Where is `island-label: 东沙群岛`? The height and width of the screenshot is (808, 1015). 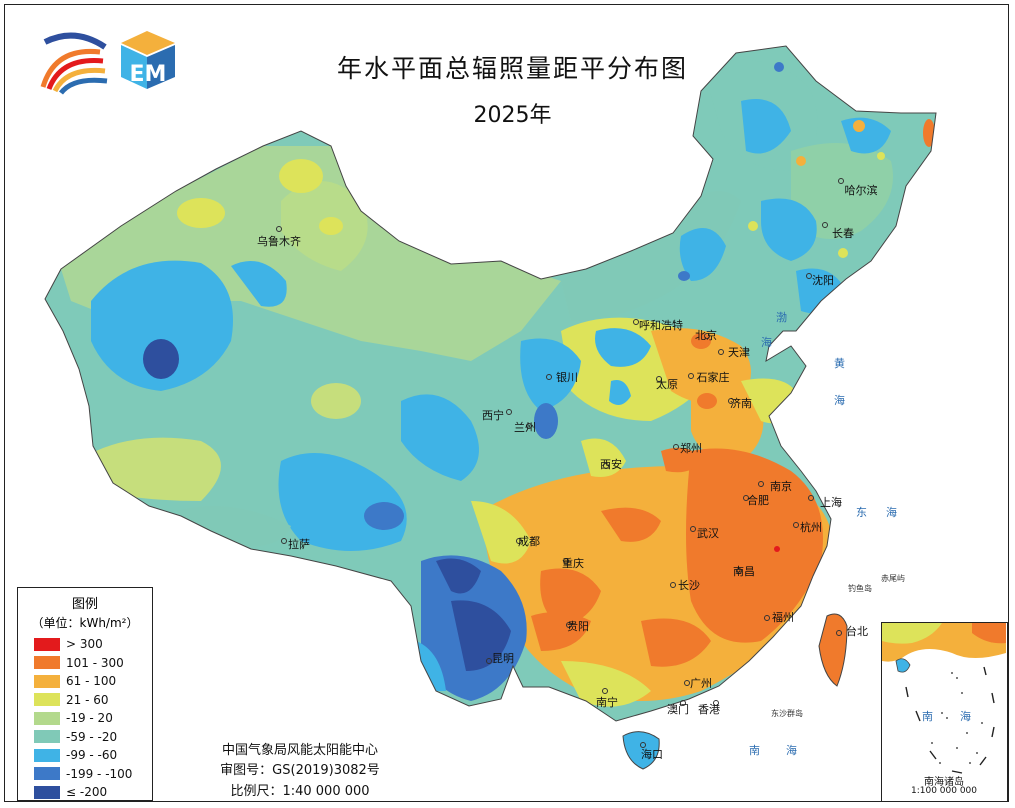
island-label: 东沙群岛 is located at coordinates (787, 713).